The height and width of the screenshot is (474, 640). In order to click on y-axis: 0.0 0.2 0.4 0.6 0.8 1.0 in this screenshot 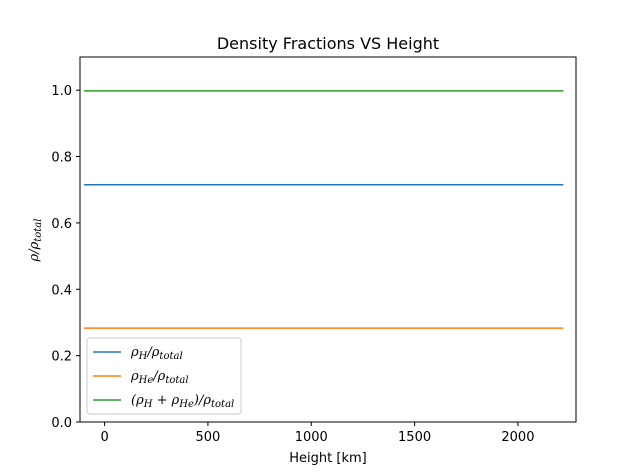, I will do `click(65, 257)`.